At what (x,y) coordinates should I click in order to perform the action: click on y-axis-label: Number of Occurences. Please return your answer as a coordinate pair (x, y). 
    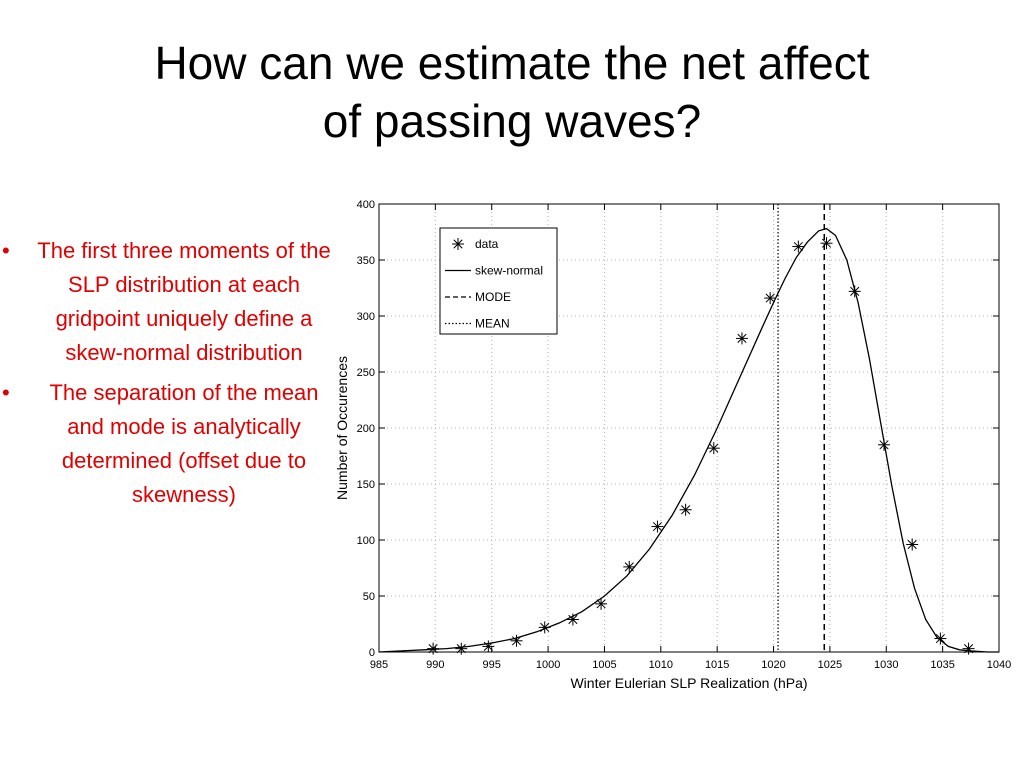
    Looking at the image, I should click on (342, 428).